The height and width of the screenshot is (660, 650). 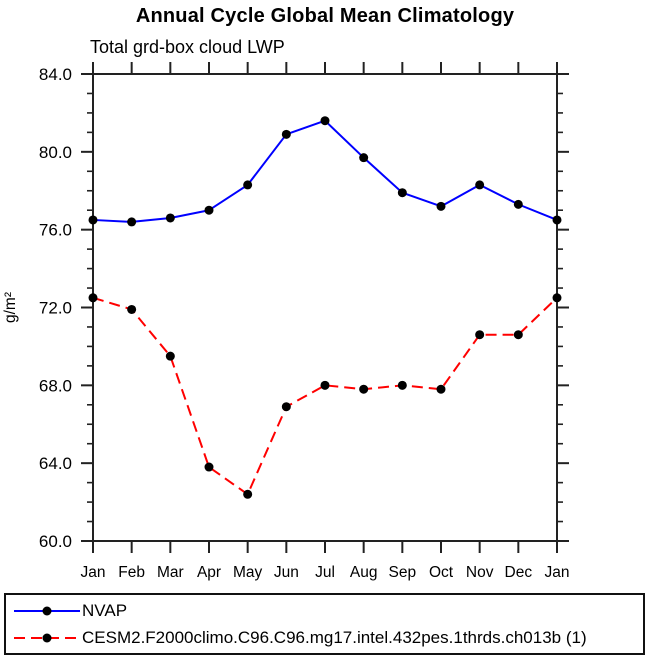 I want to click on x-axis-tick-label: Mar, so click(x=170, y=572).